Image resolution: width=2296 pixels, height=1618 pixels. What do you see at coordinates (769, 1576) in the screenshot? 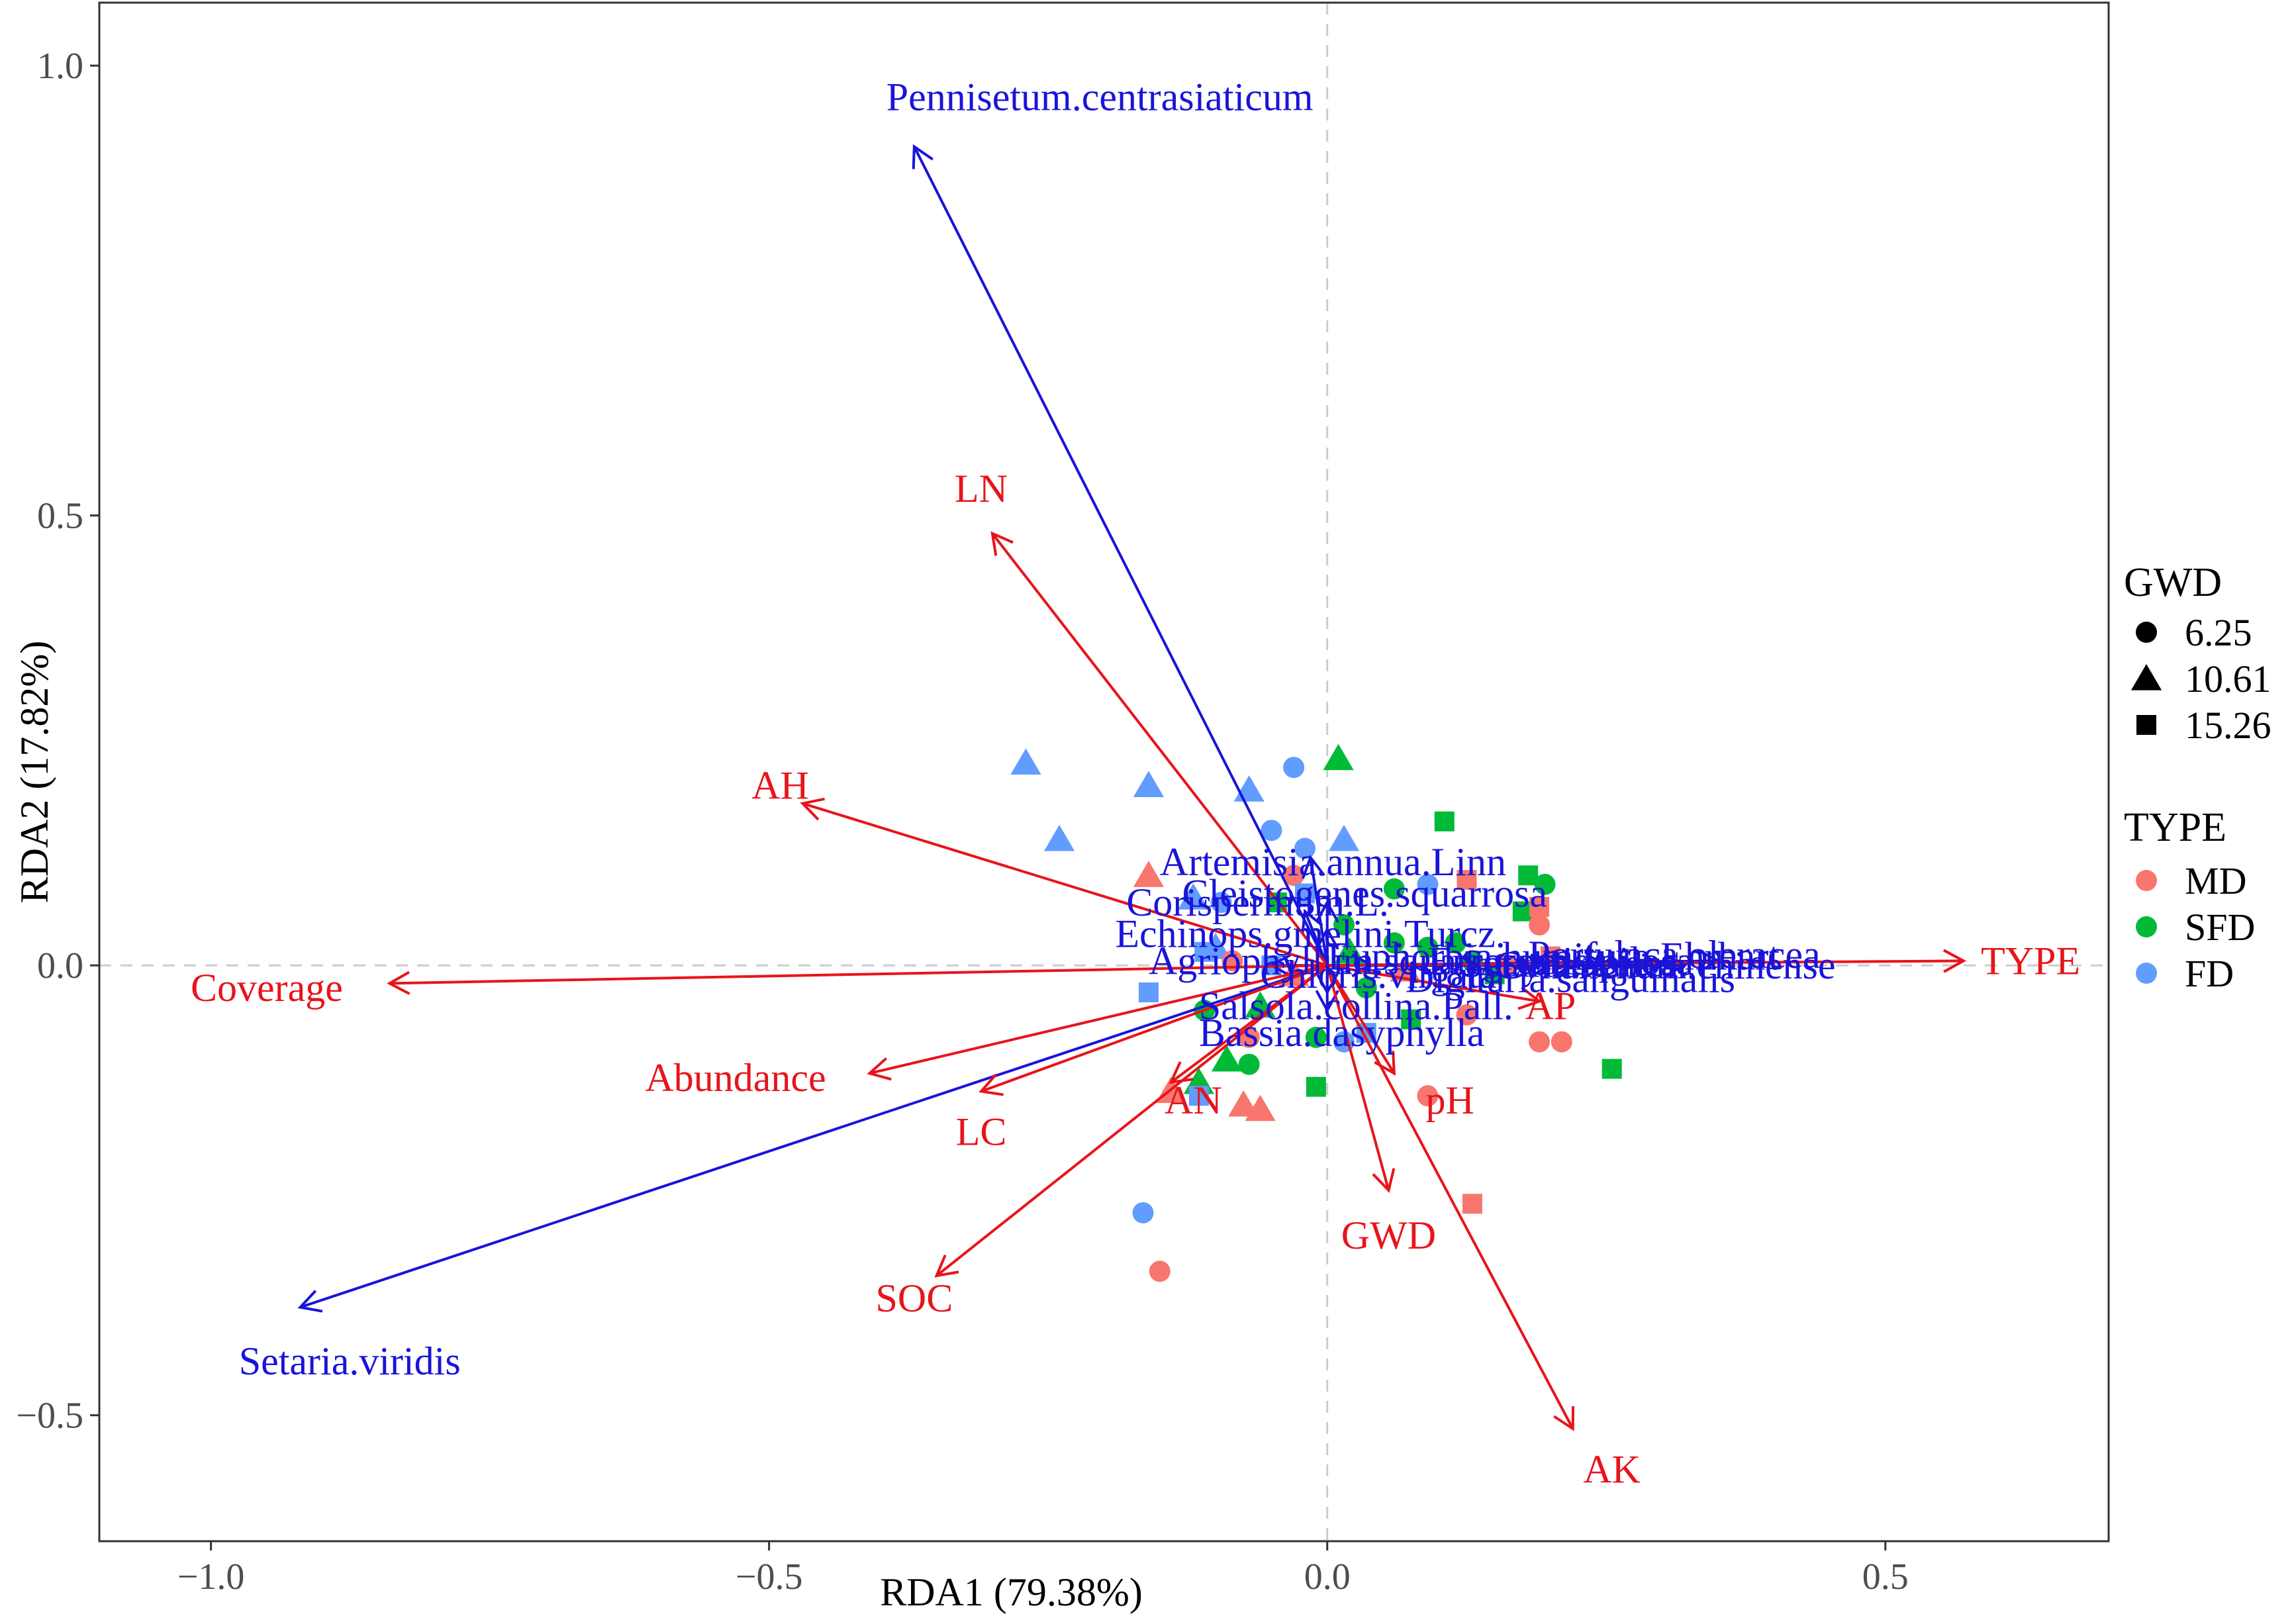
I see `x-tick-label: −0.5` at bounding box center [769, 1576].